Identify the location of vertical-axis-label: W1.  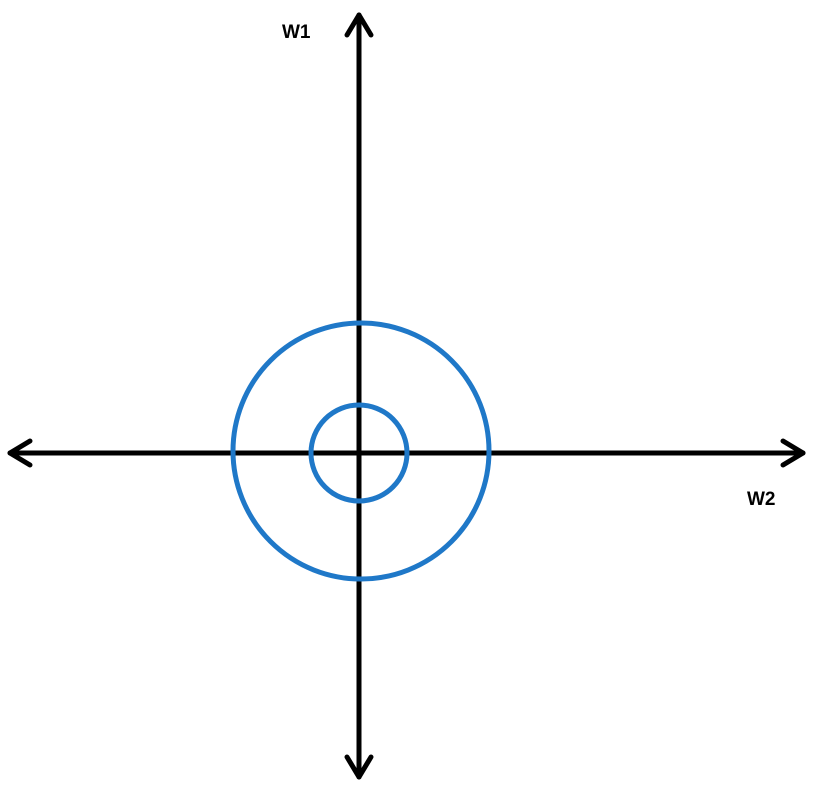
(296, 32).